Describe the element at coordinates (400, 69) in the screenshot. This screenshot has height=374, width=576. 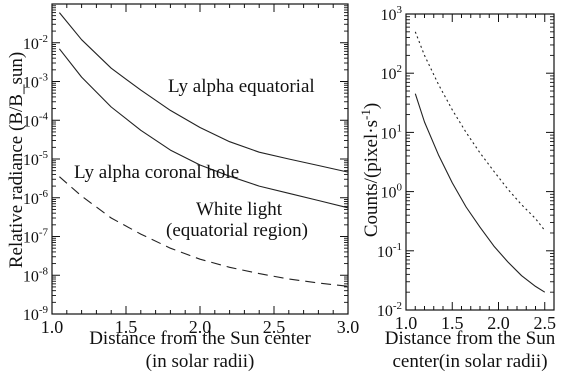
I see `right-y-tick-exponent: 2` at that location.